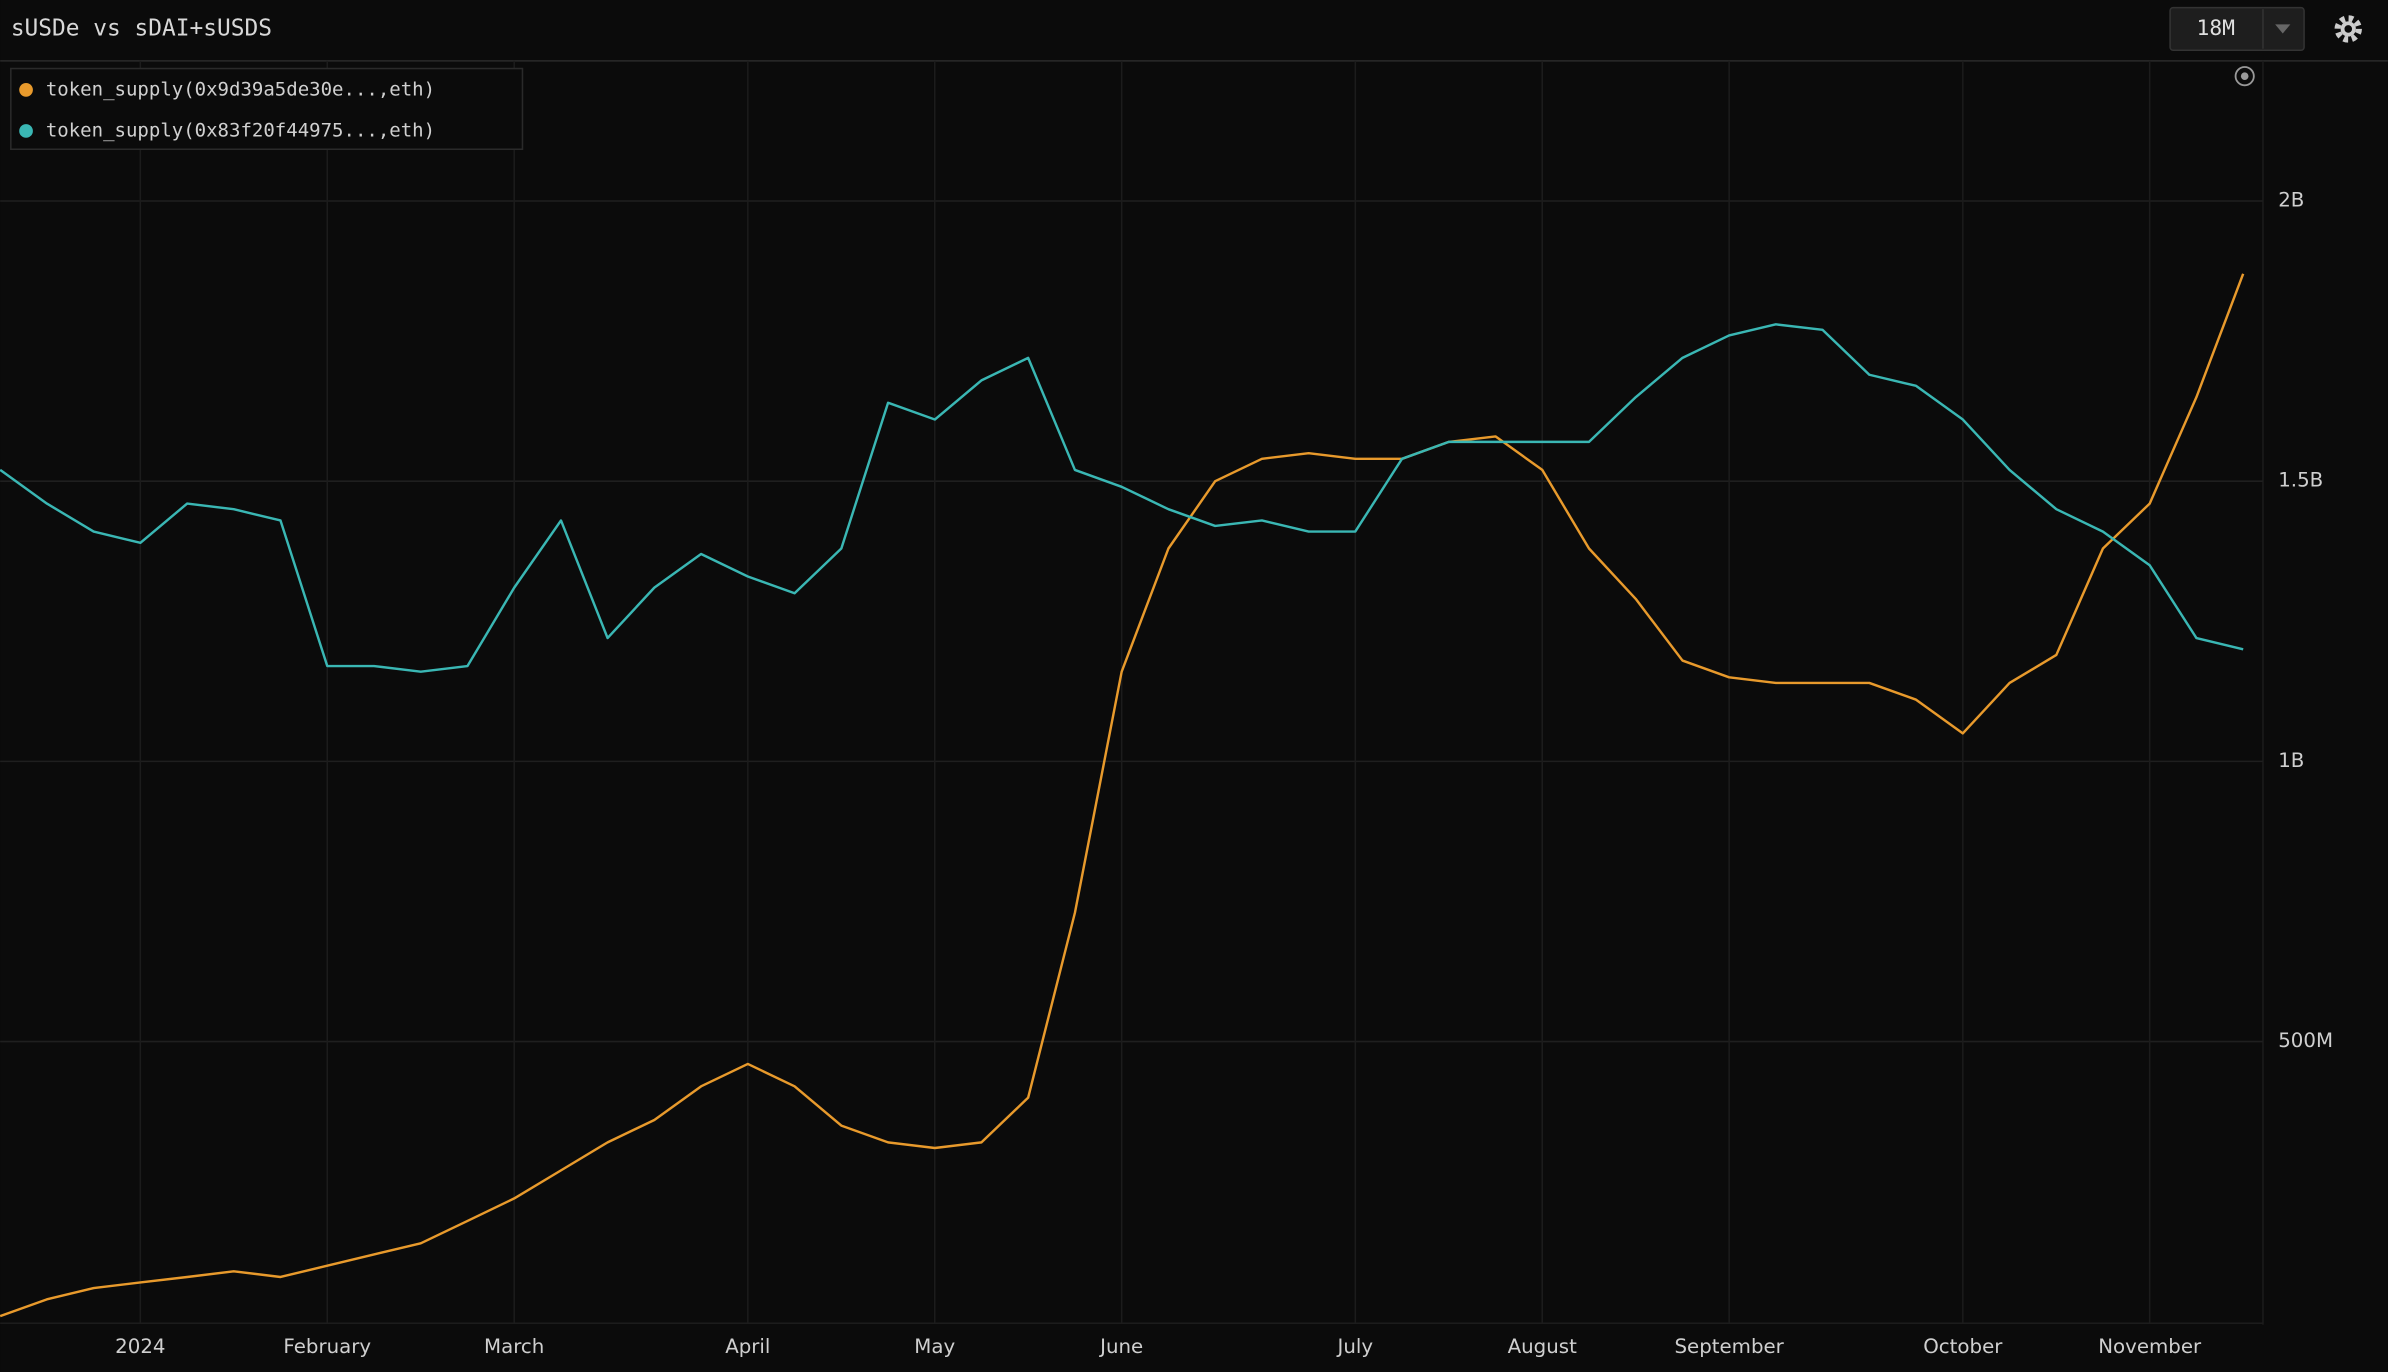 This screenshot has height=1372, width=2388. Describe the element at coordinates (514, 1346) in the screenshot. I see `x-tick-label: March` at that location.